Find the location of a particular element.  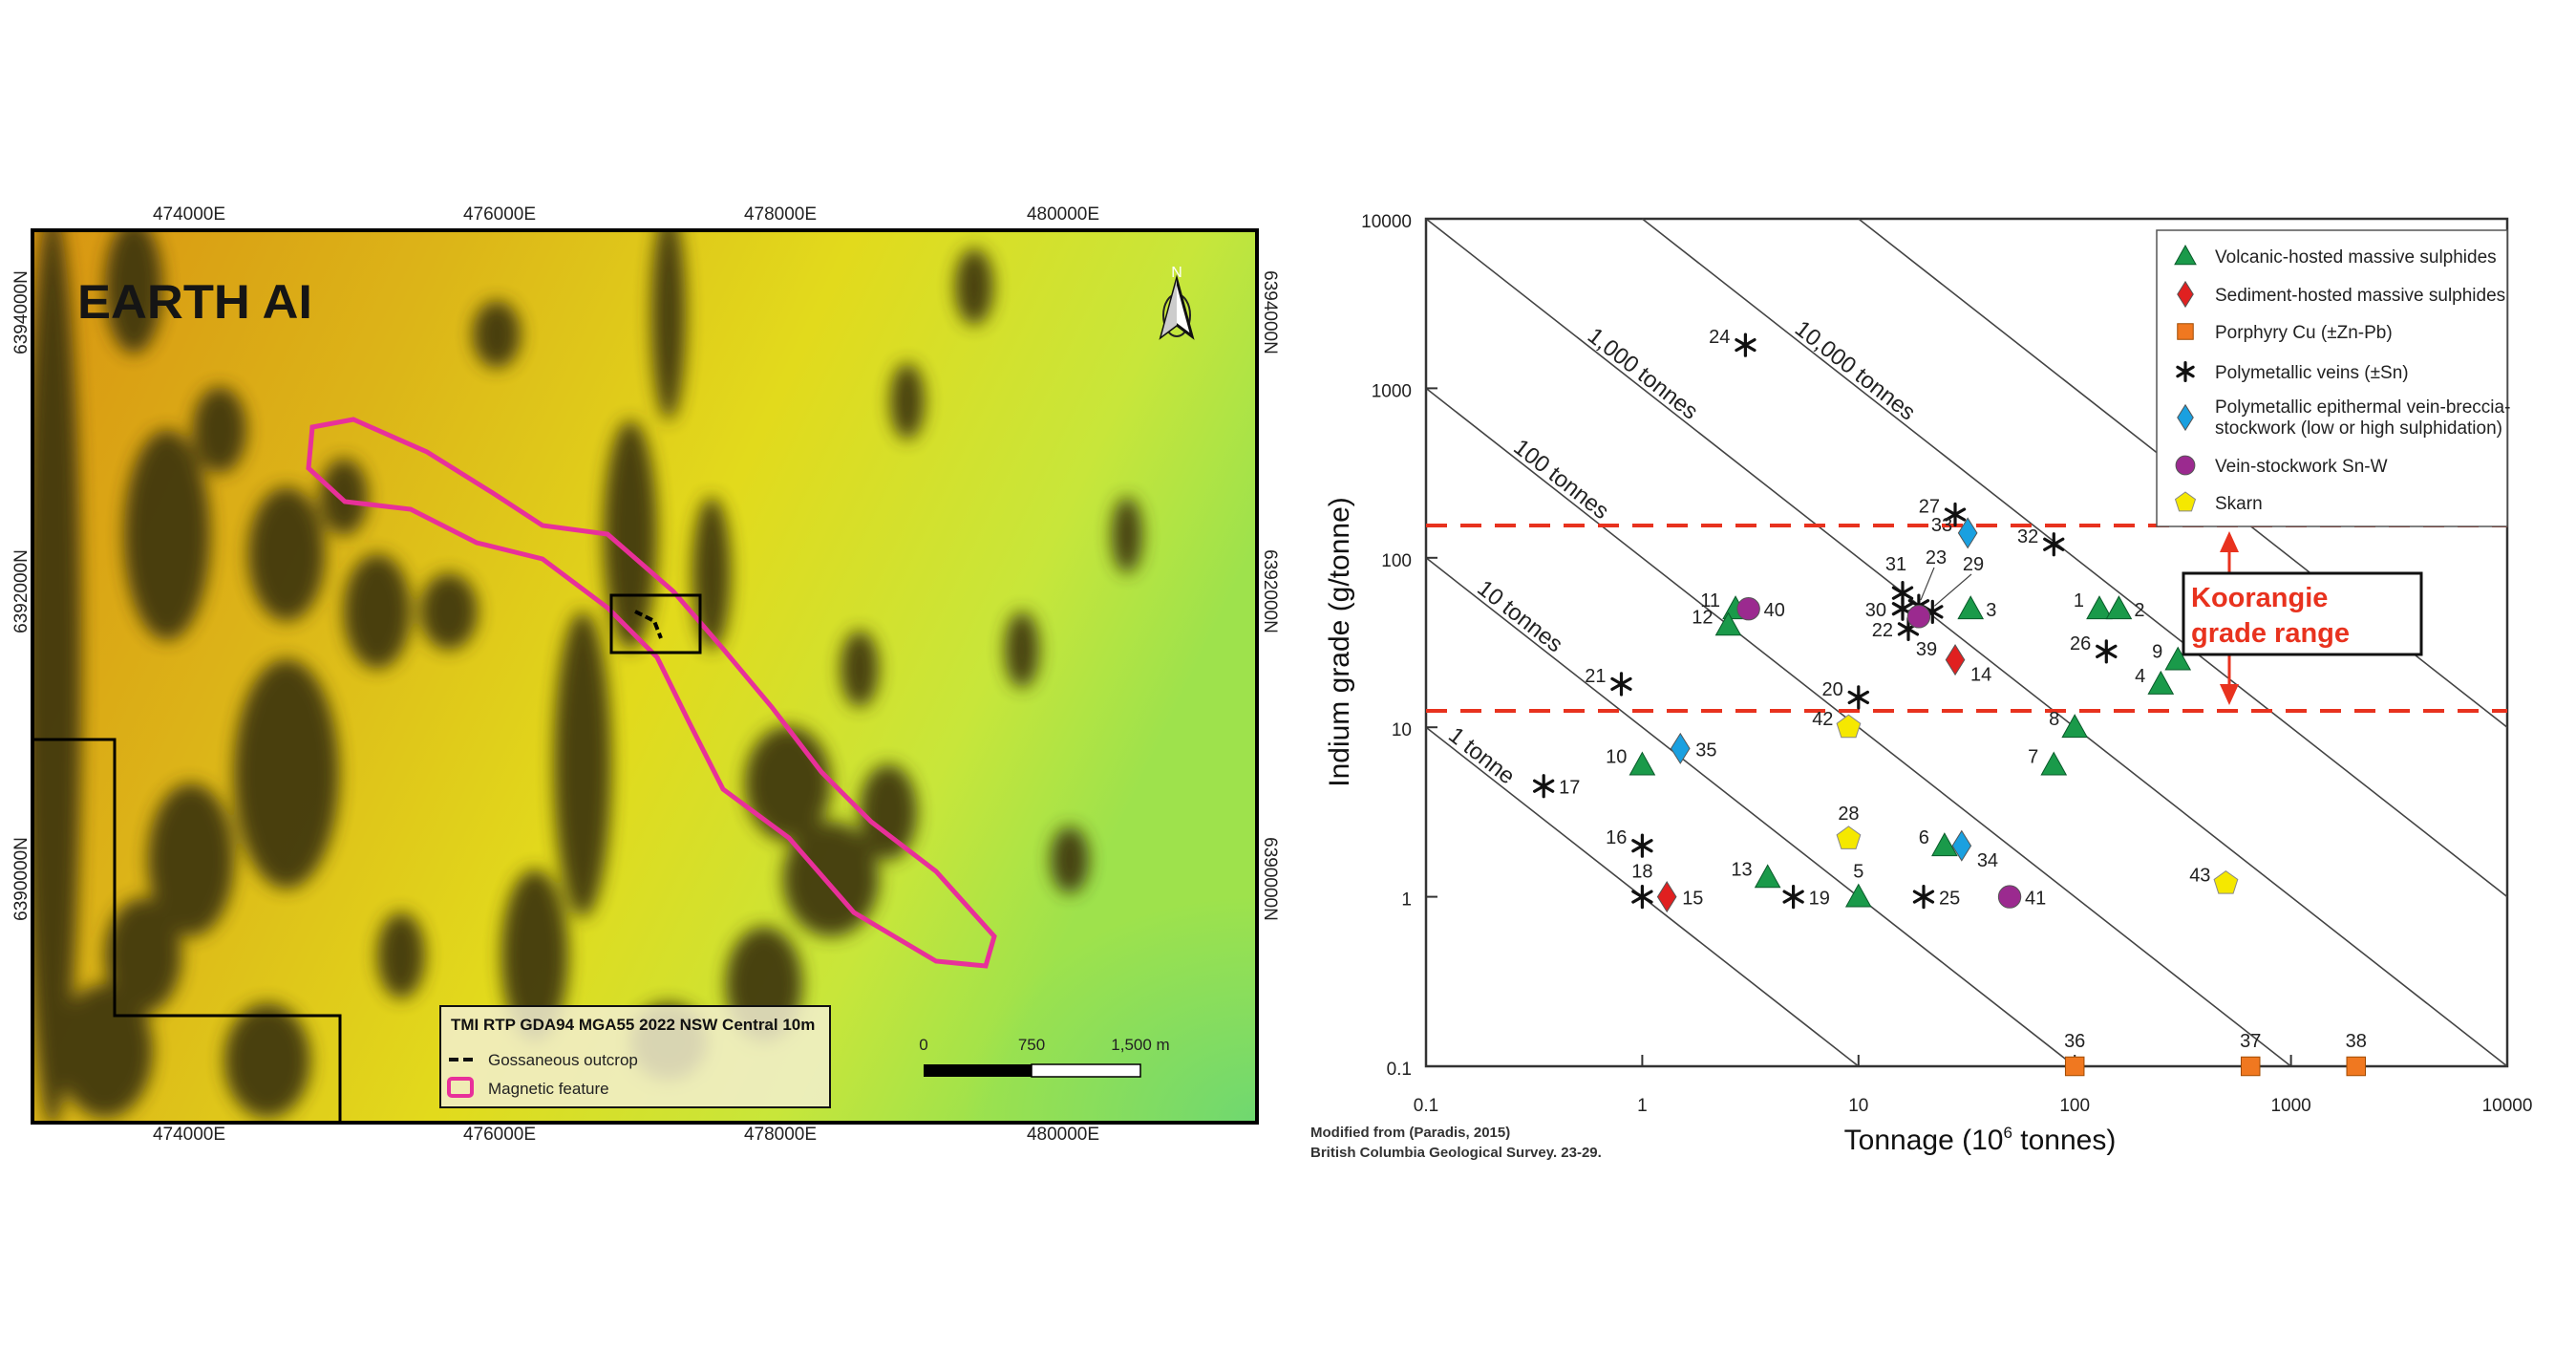

data-point-label: 10 is located at coordinates (1617, 757).